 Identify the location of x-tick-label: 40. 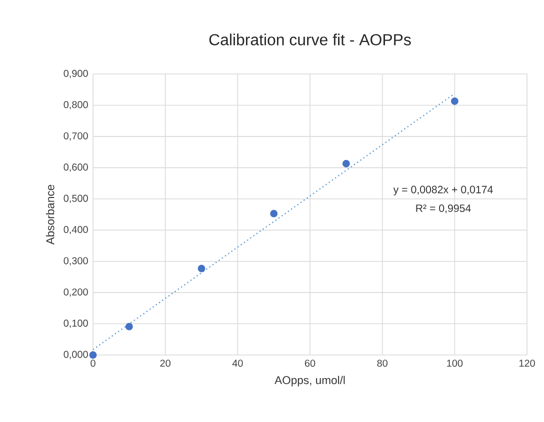
(237, 363).